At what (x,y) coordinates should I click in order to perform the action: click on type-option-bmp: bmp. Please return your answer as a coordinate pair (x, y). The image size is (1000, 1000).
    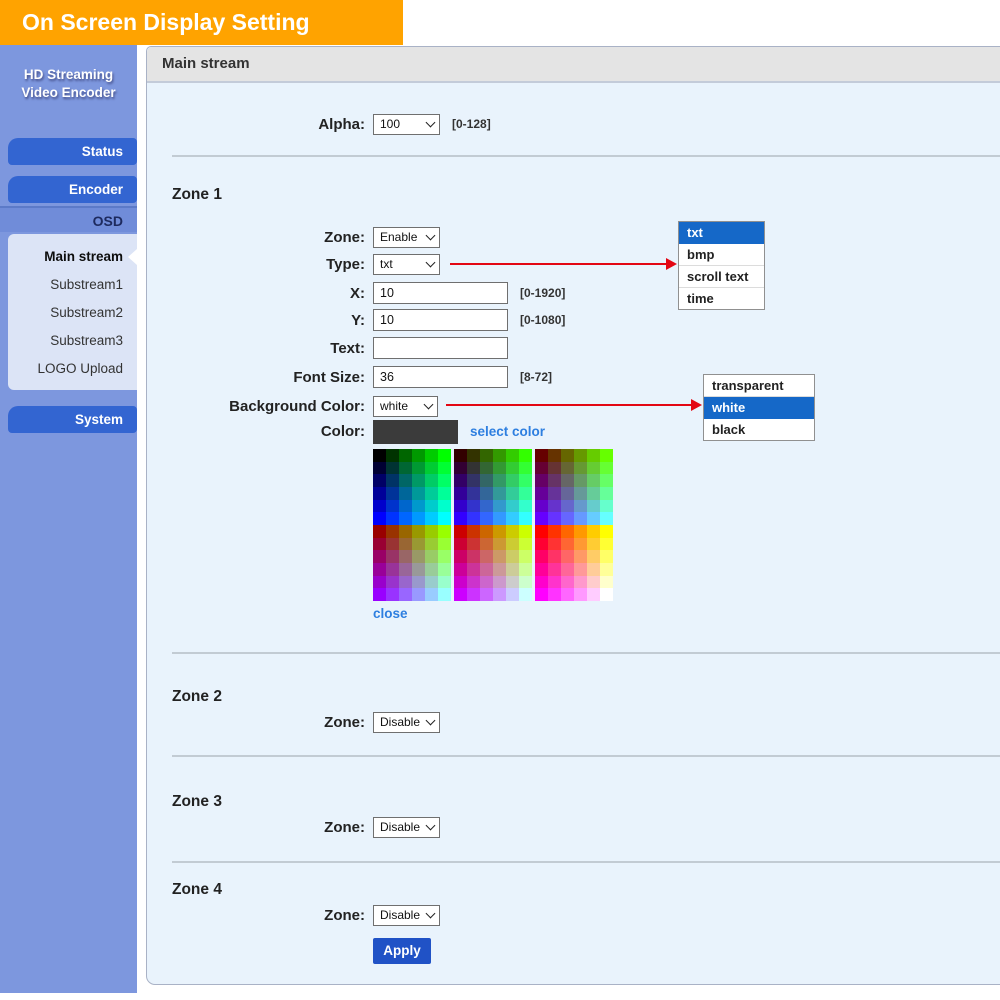
    Looking at the image, I should click on (721, 255).